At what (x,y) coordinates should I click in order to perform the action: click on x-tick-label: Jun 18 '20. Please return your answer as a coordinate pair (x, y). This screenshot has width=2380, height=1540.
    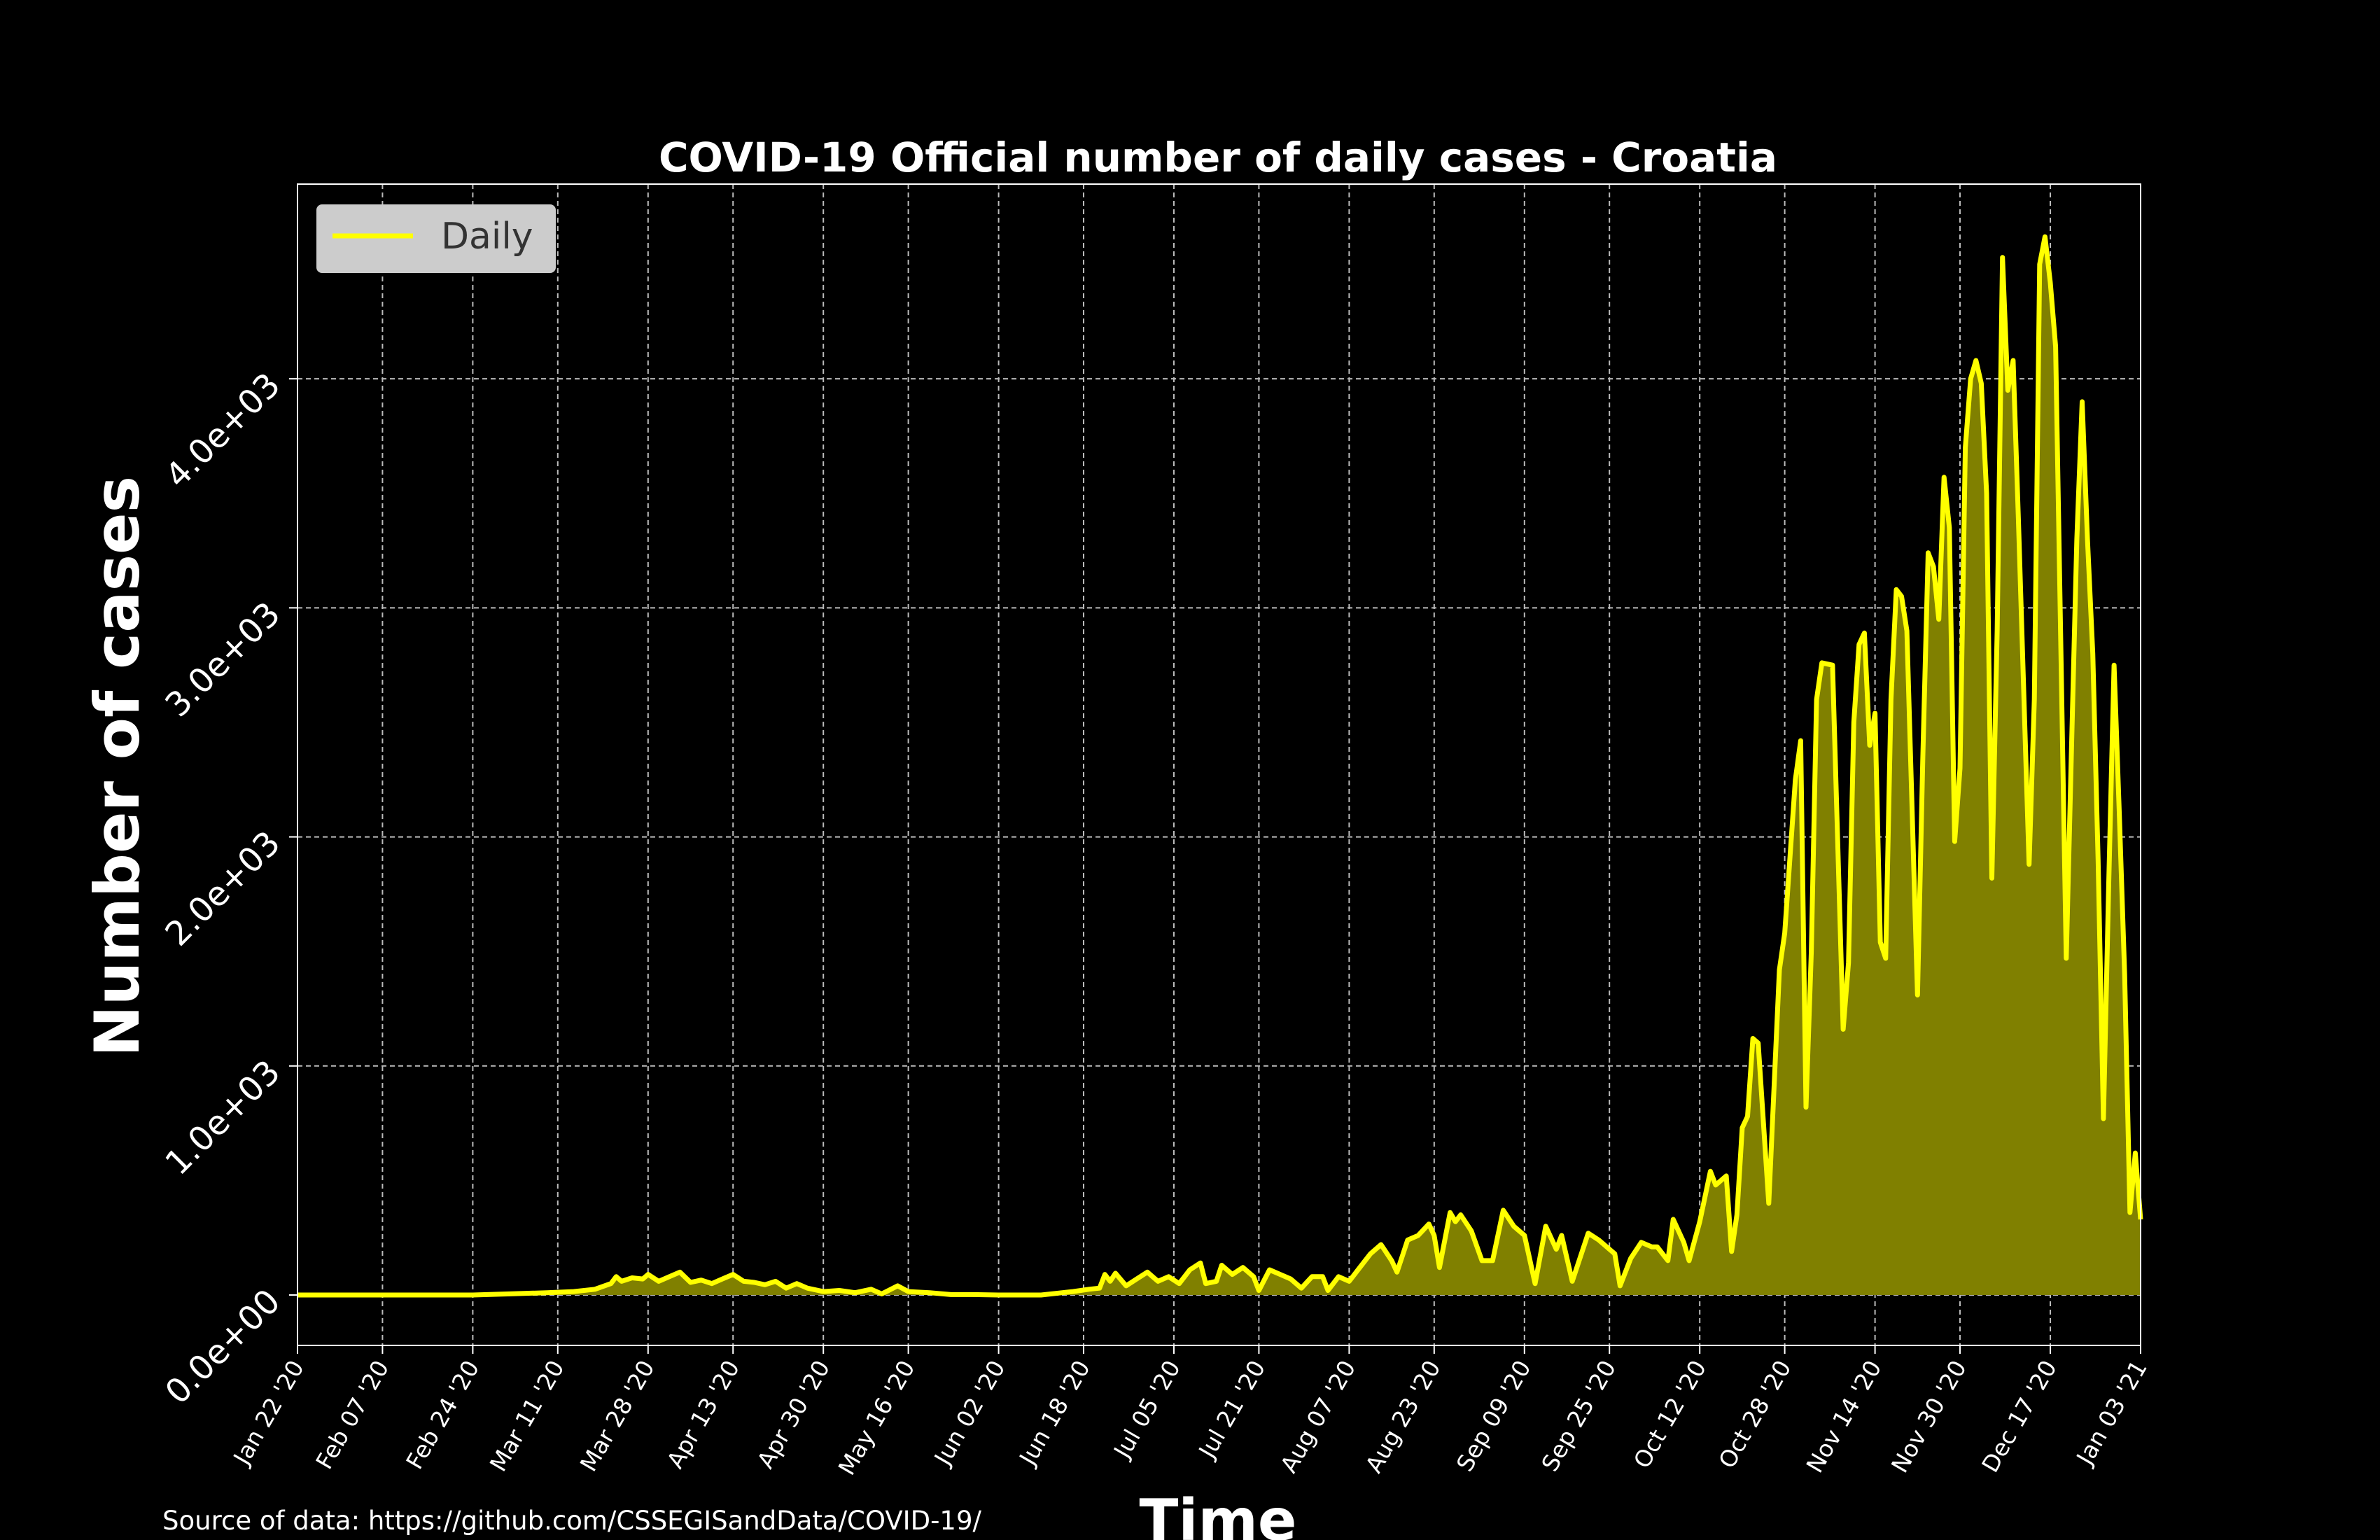
    Looking at the image, I should click on (1054, 1413).